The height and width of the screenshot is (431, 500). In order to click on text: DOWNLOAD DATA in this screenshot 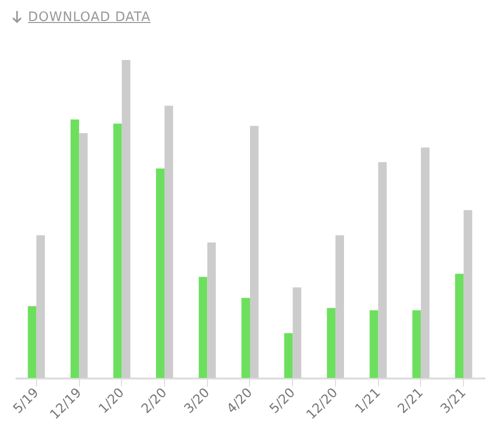, I will do `click(89, 17)`.